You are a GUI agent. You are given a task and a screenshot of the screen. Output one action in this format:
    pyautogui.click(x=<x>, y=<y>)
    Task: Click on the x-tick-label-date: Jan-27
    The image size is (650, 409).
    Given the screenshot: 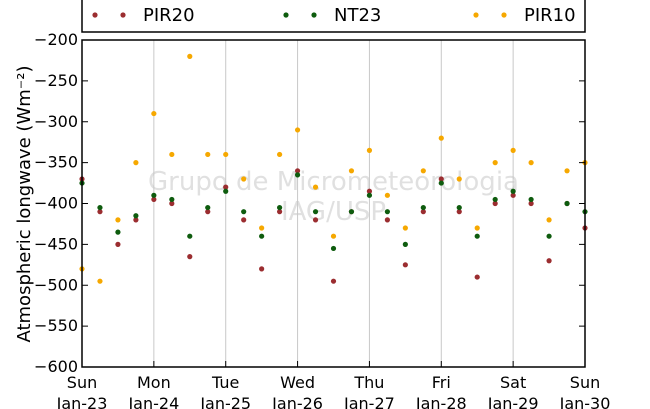 What is the action you would take?
    pyautogui.click(x=369, y=401)
    